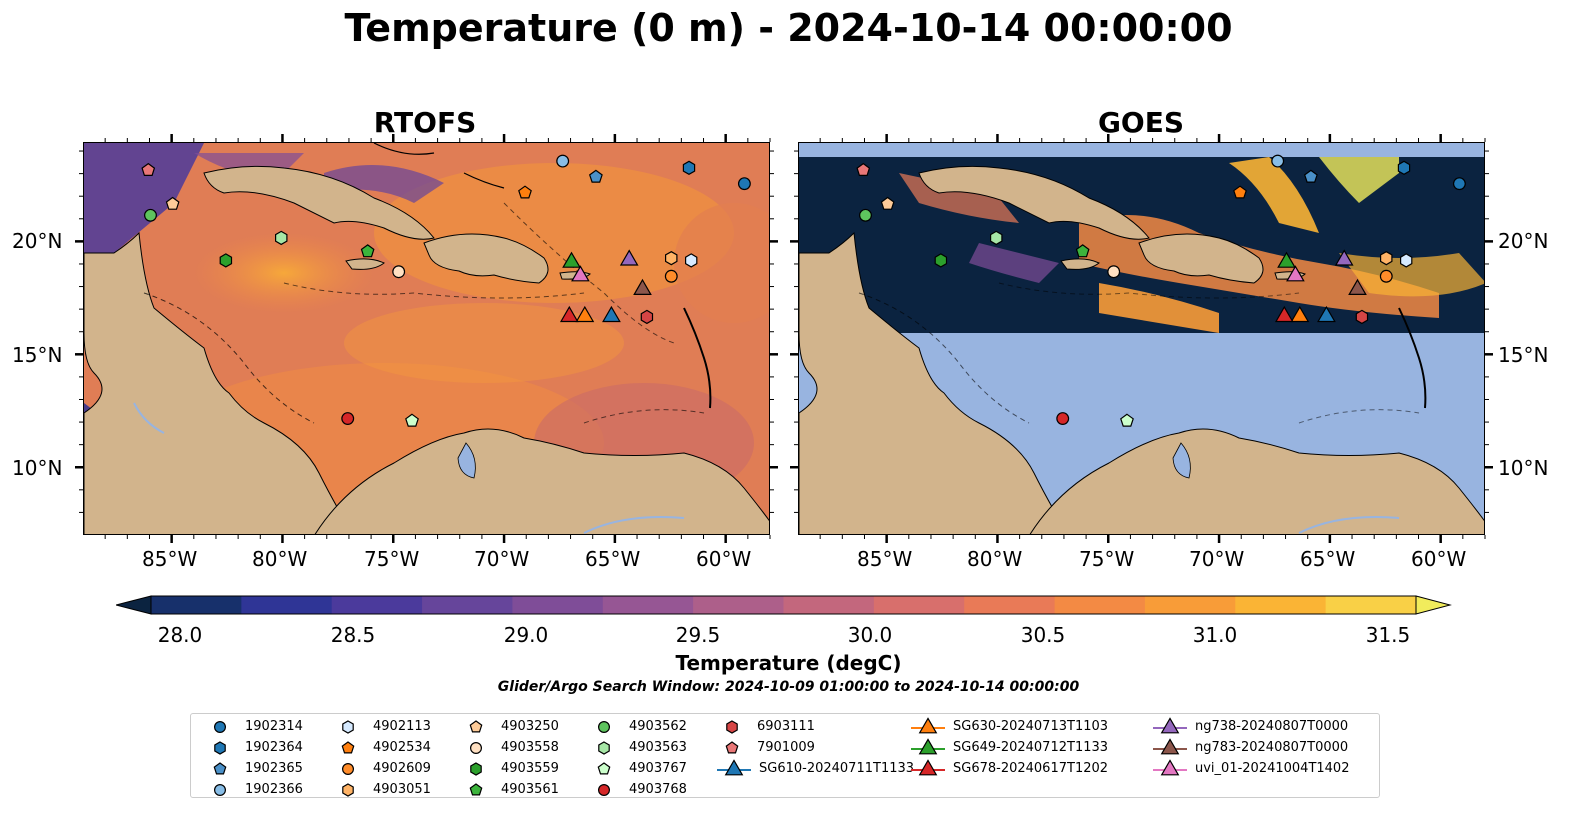  What do you see at coordinates (1388, 635) in the screenshot?
I see `cb-tick-31-5: 31.5` at bounding box center [1388, 635].